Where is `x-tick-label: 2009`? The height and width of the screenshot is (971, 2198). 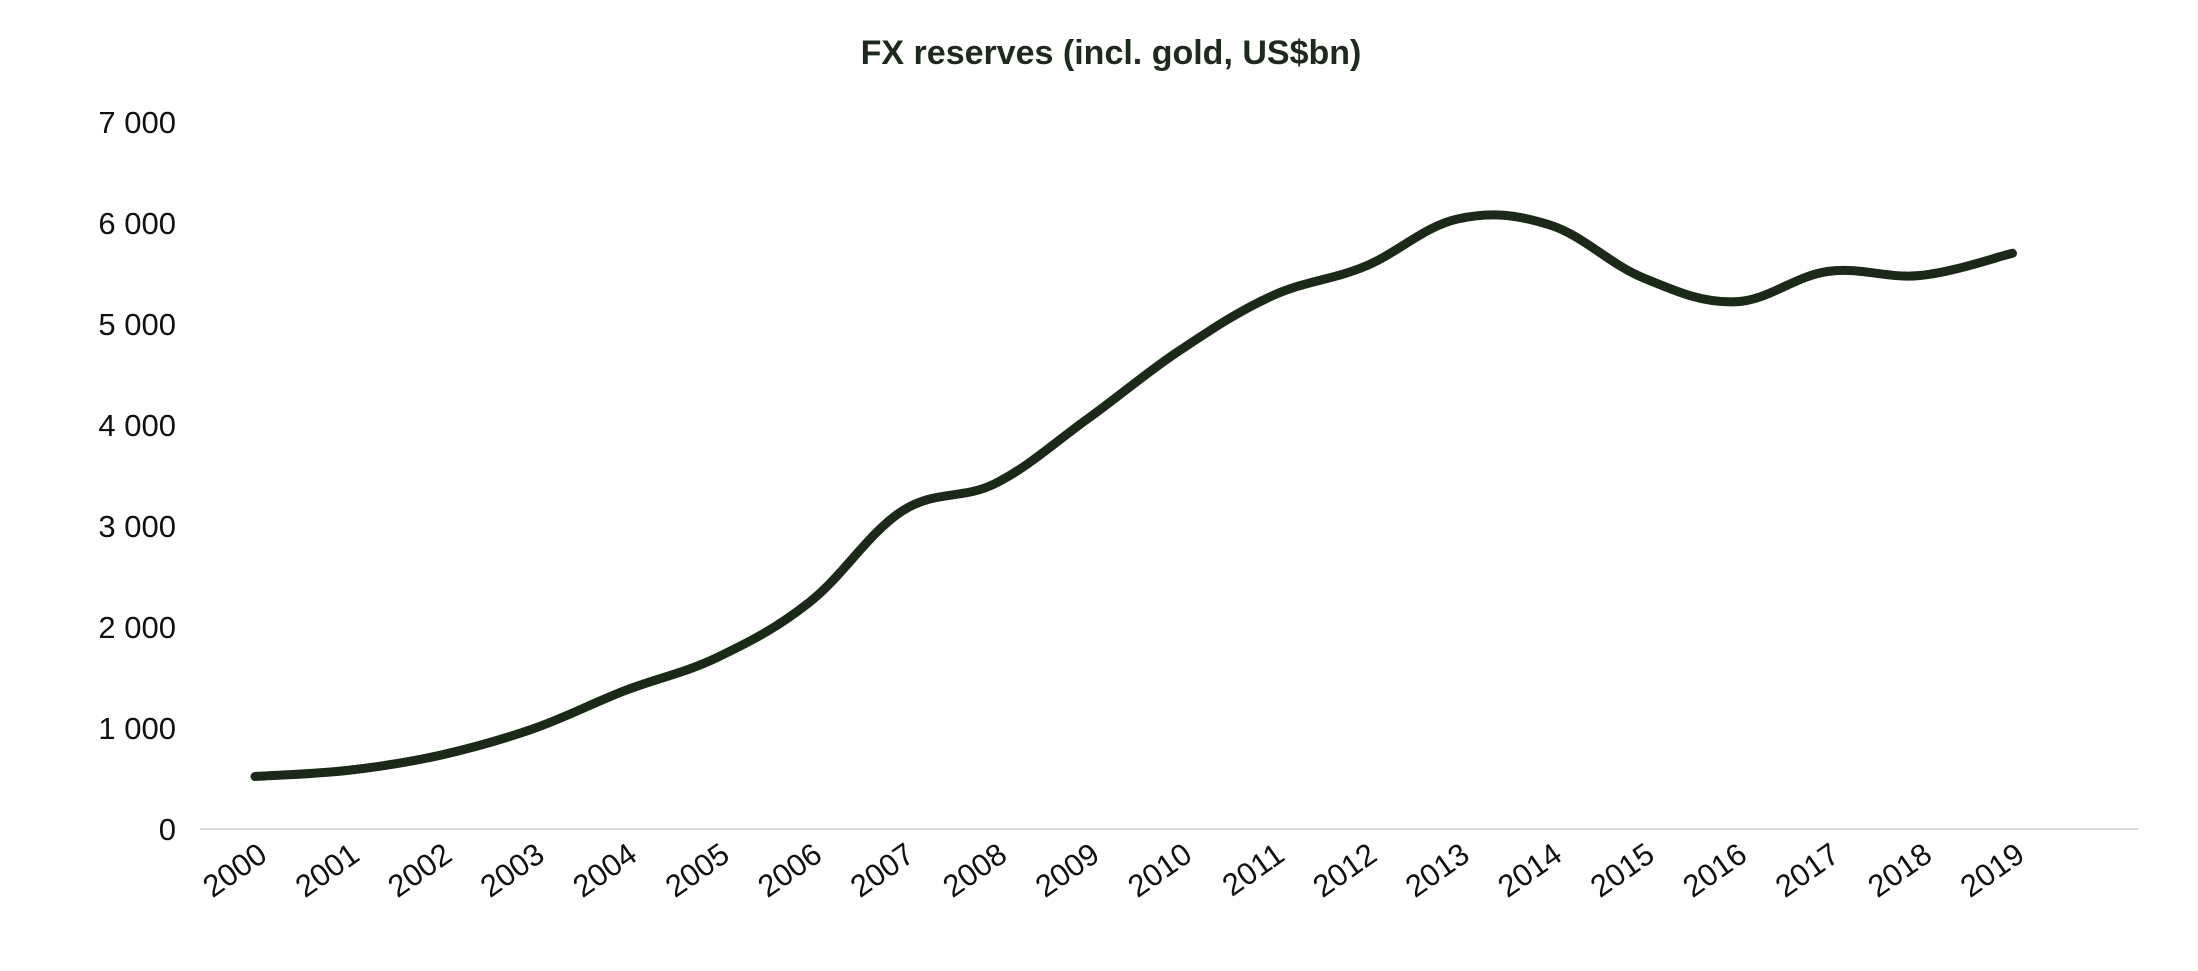
x-tick-label: 2009 is located at coordinates (1067, 870).